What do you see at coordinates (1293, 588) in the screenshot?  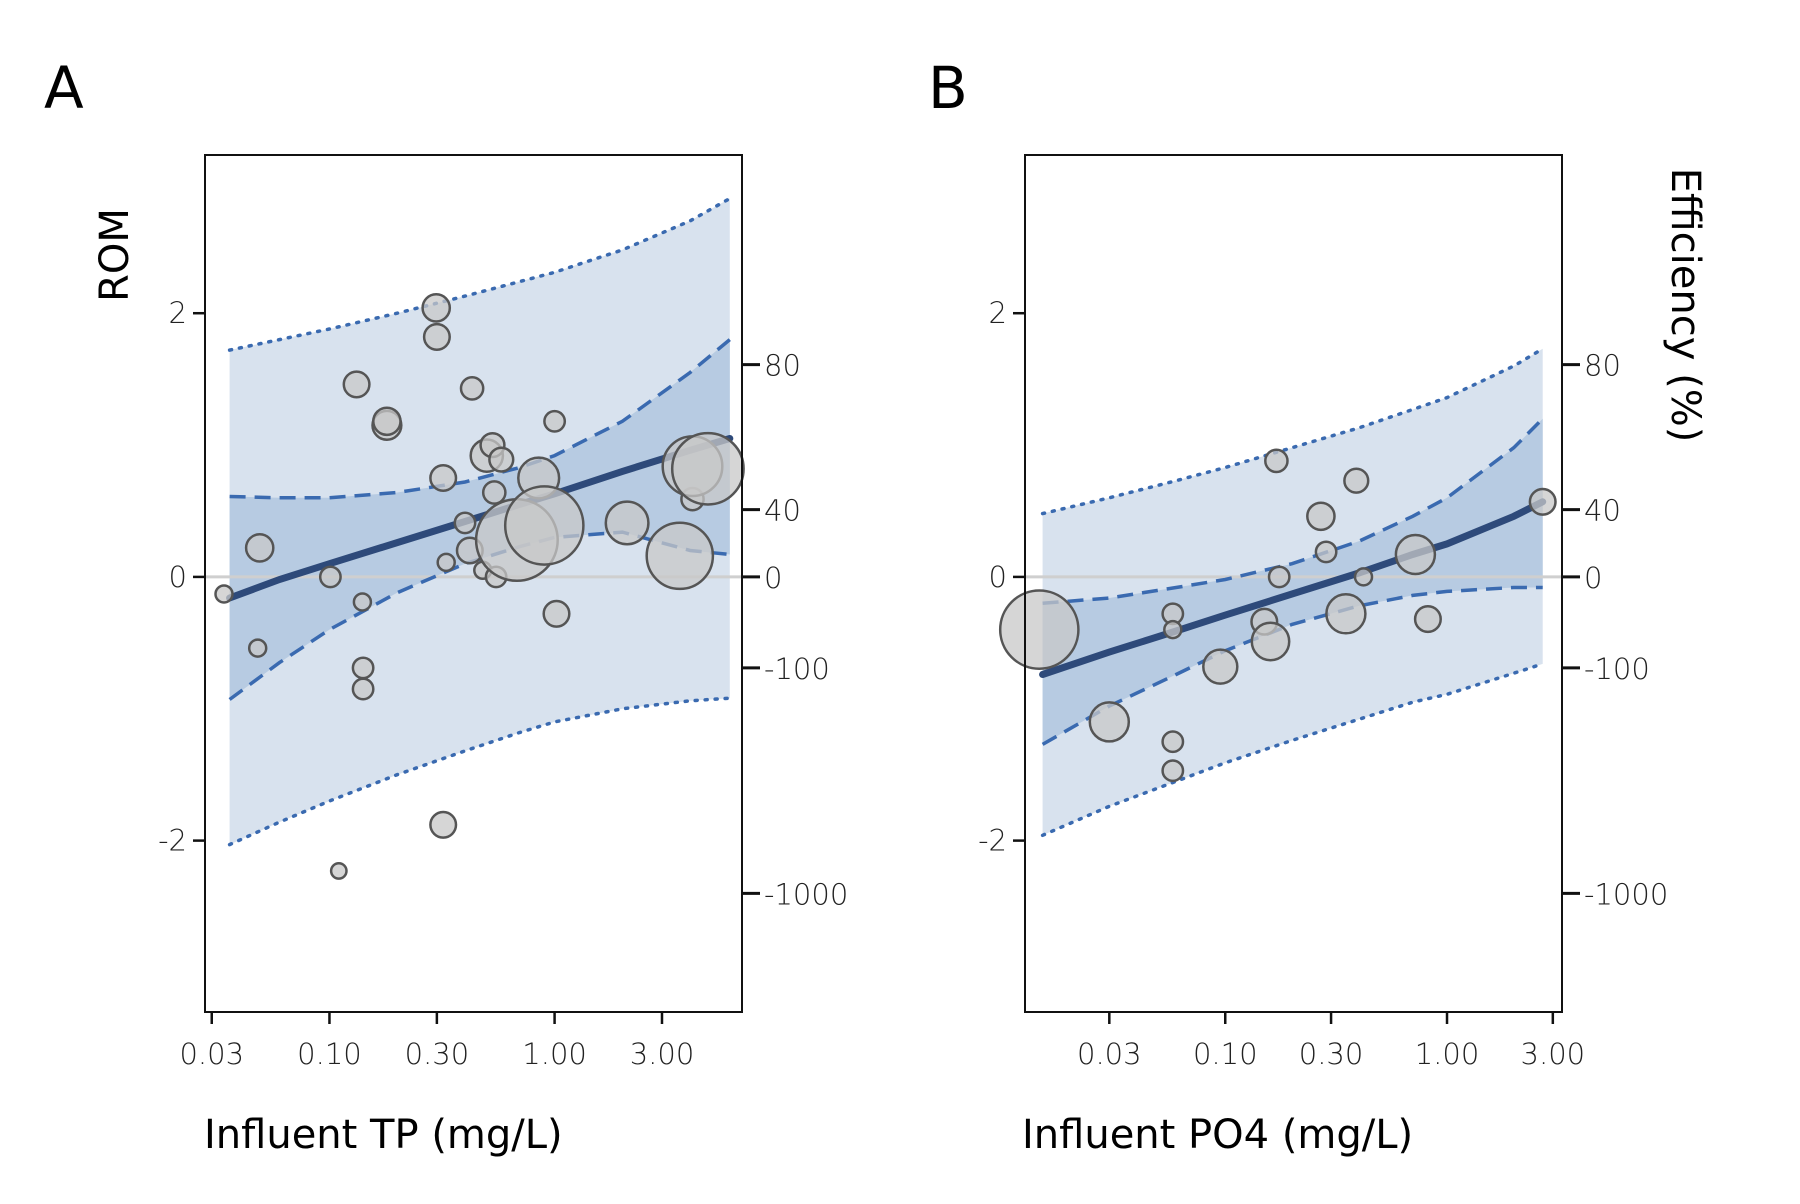 I see `regression-line` at bounding box center [1293, 588].